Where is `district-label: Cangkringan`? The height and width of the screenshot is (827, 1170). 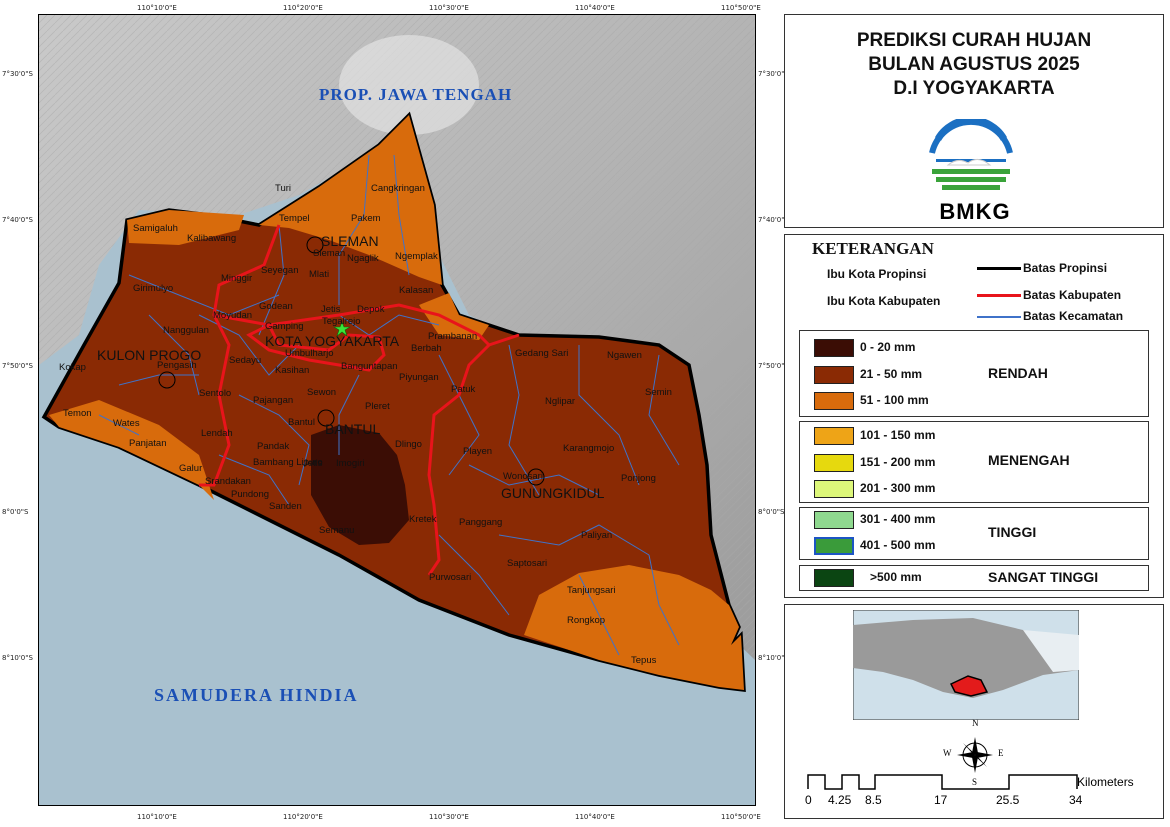 district-label: Cangkringan is located at coordinates (398, 188).